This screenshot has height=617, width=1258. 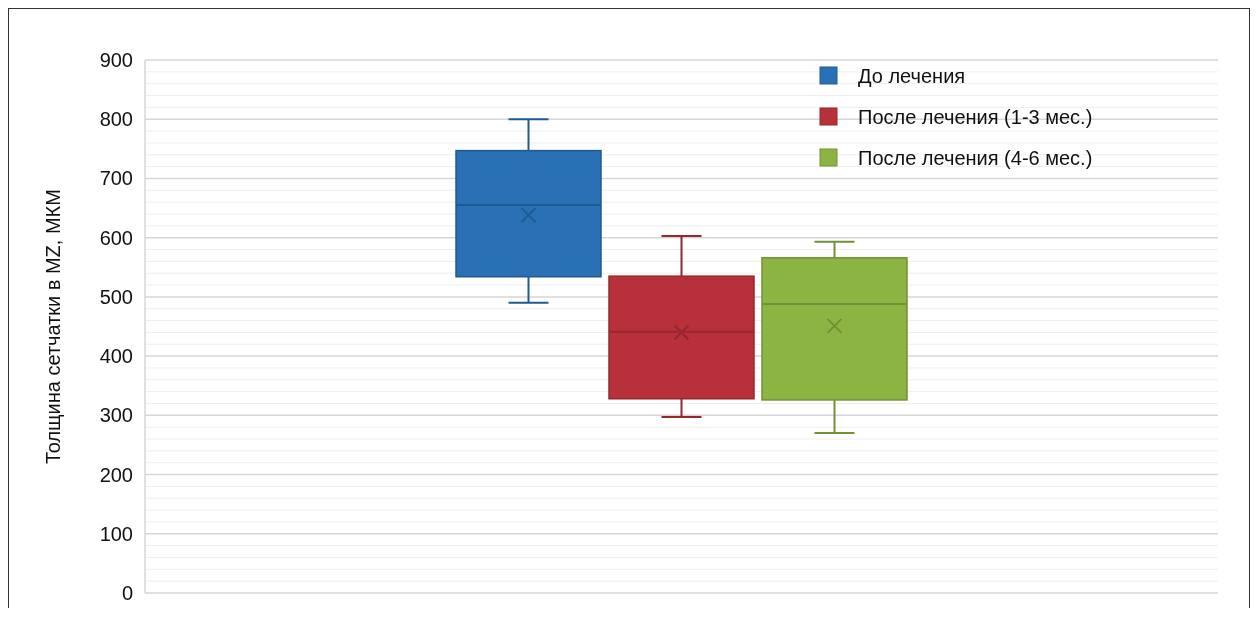 I want to click on y-axis-title: Толщина сетчатки в MZ, МКМ, so click(x=53, y=326).